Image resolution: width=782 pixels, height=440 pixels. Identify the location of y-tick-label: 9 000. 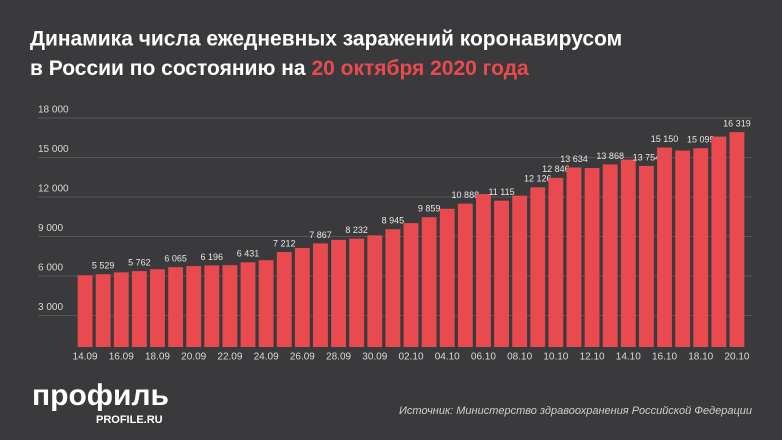
(50, 228).